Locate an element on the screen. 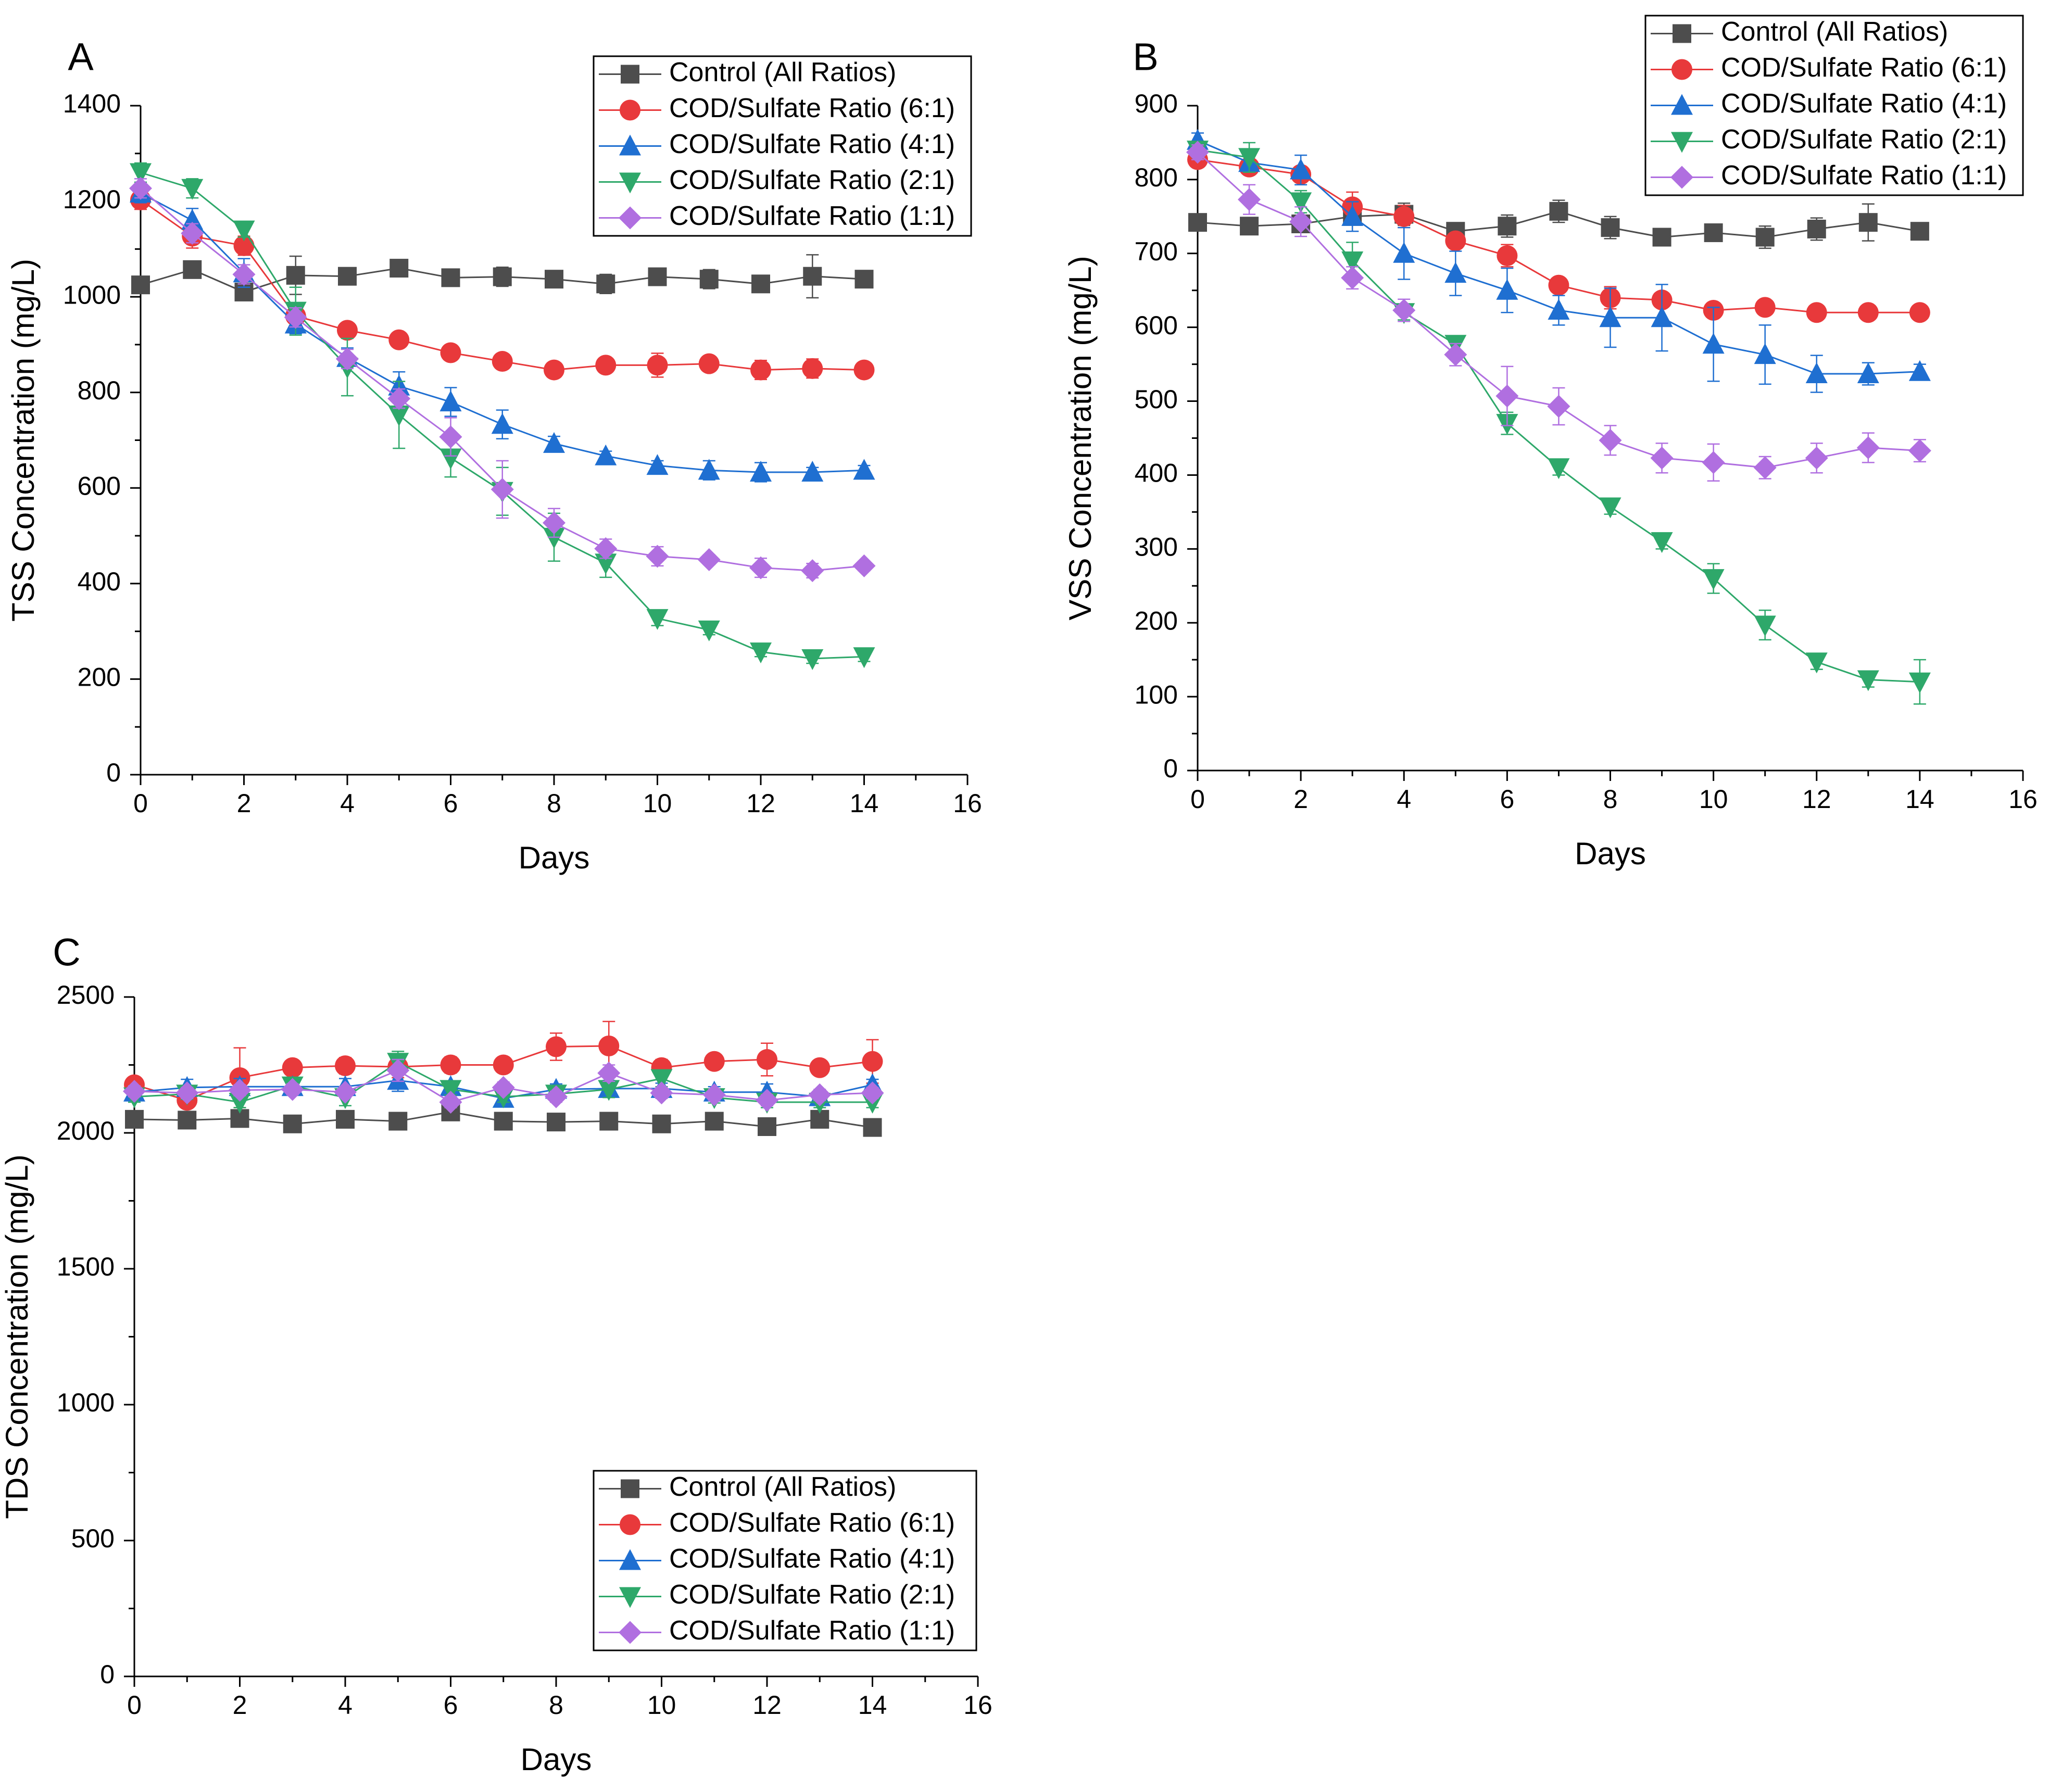 The image size is (2049, 1792). y-tick-label: 2000 is located at coordinates (86, 1130).